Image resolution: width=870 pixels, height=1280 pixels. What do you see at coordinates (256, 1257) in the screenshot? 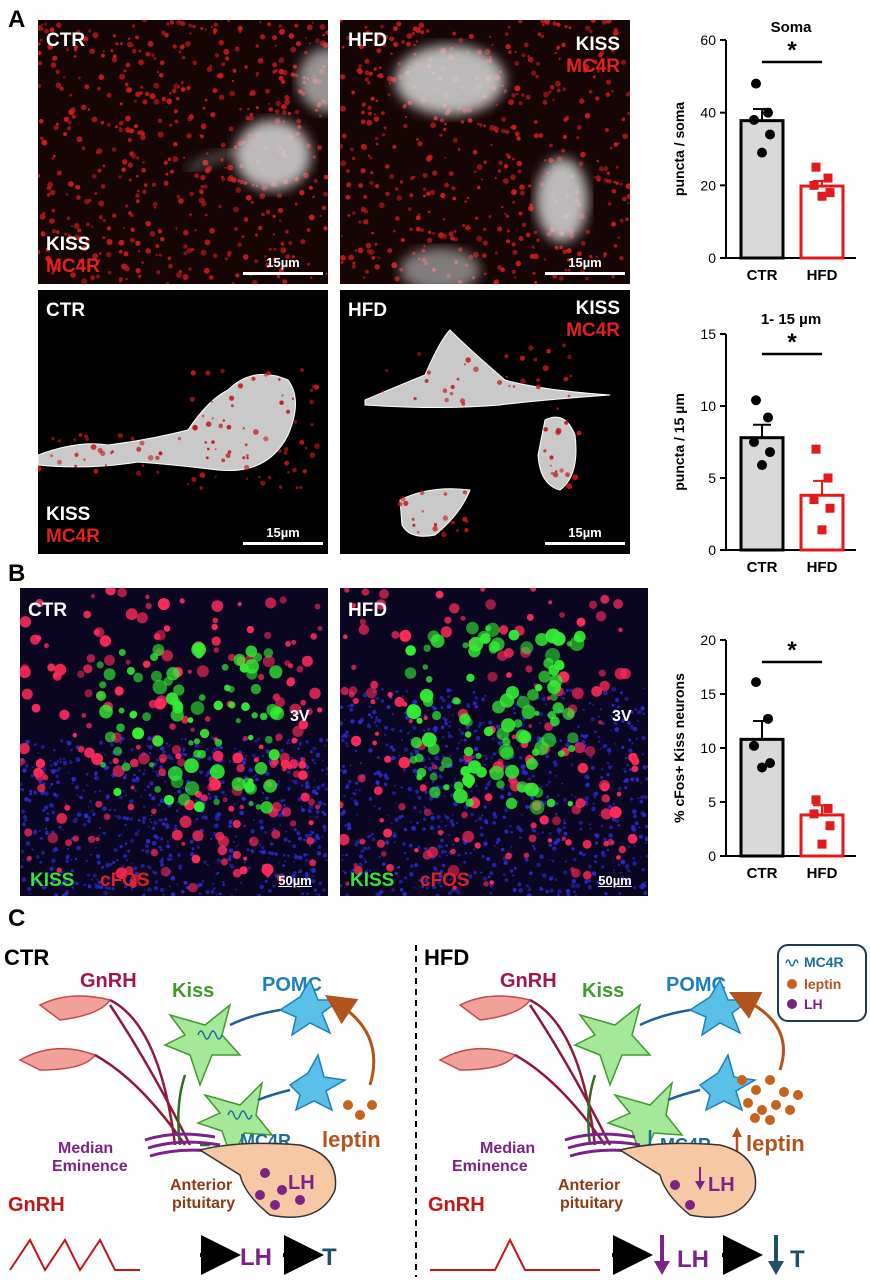
I see `out-lh-label: LH` at bounding box center [256, 1257].